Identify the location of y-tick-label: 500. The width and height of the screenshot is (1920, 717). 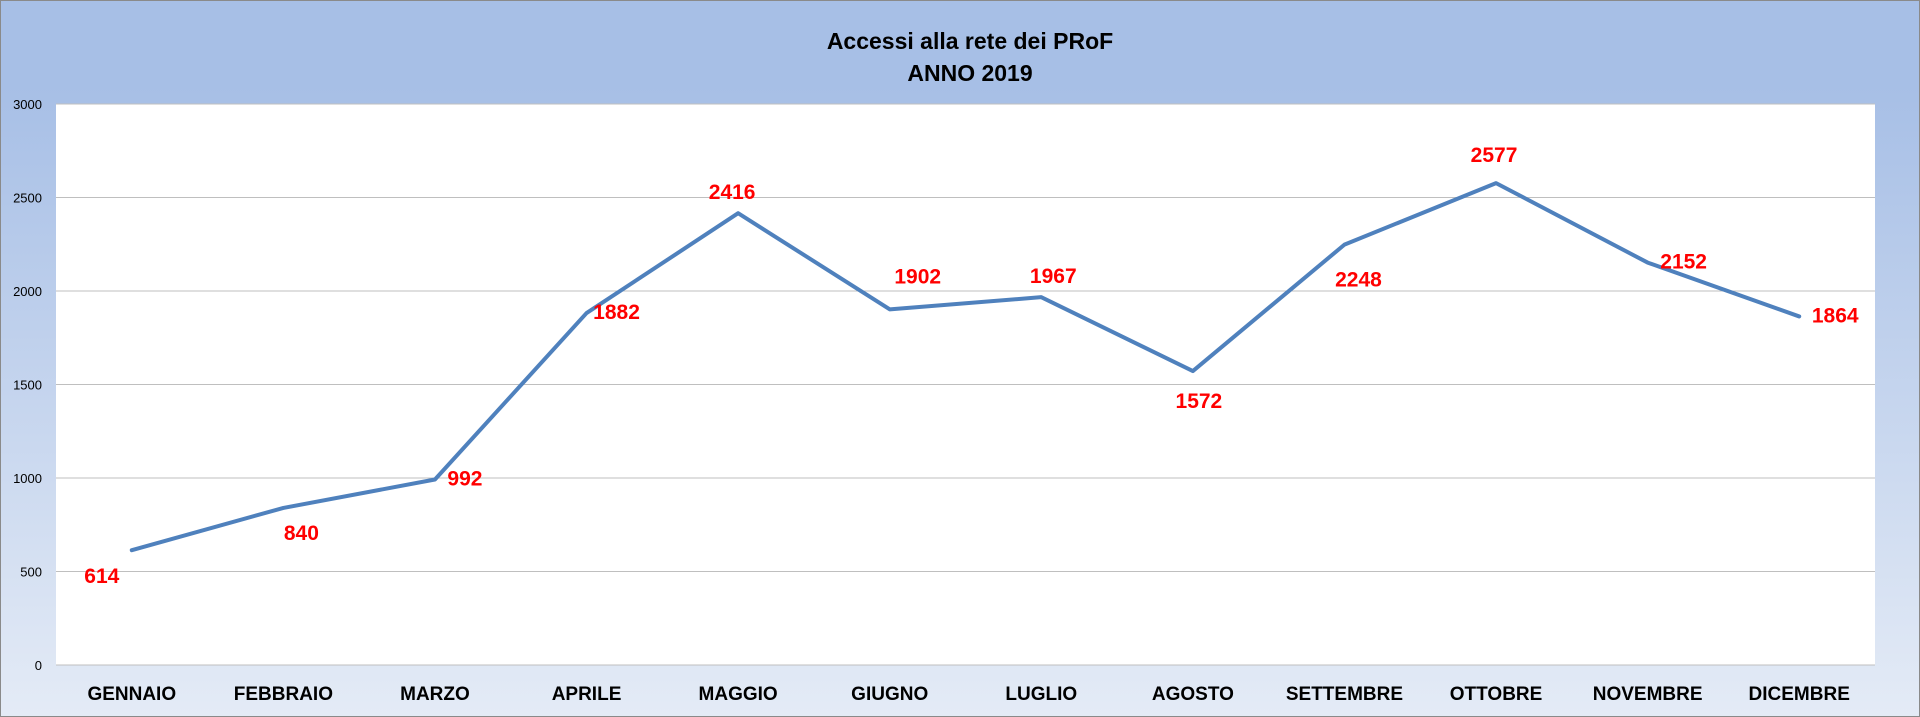
(31, 572).